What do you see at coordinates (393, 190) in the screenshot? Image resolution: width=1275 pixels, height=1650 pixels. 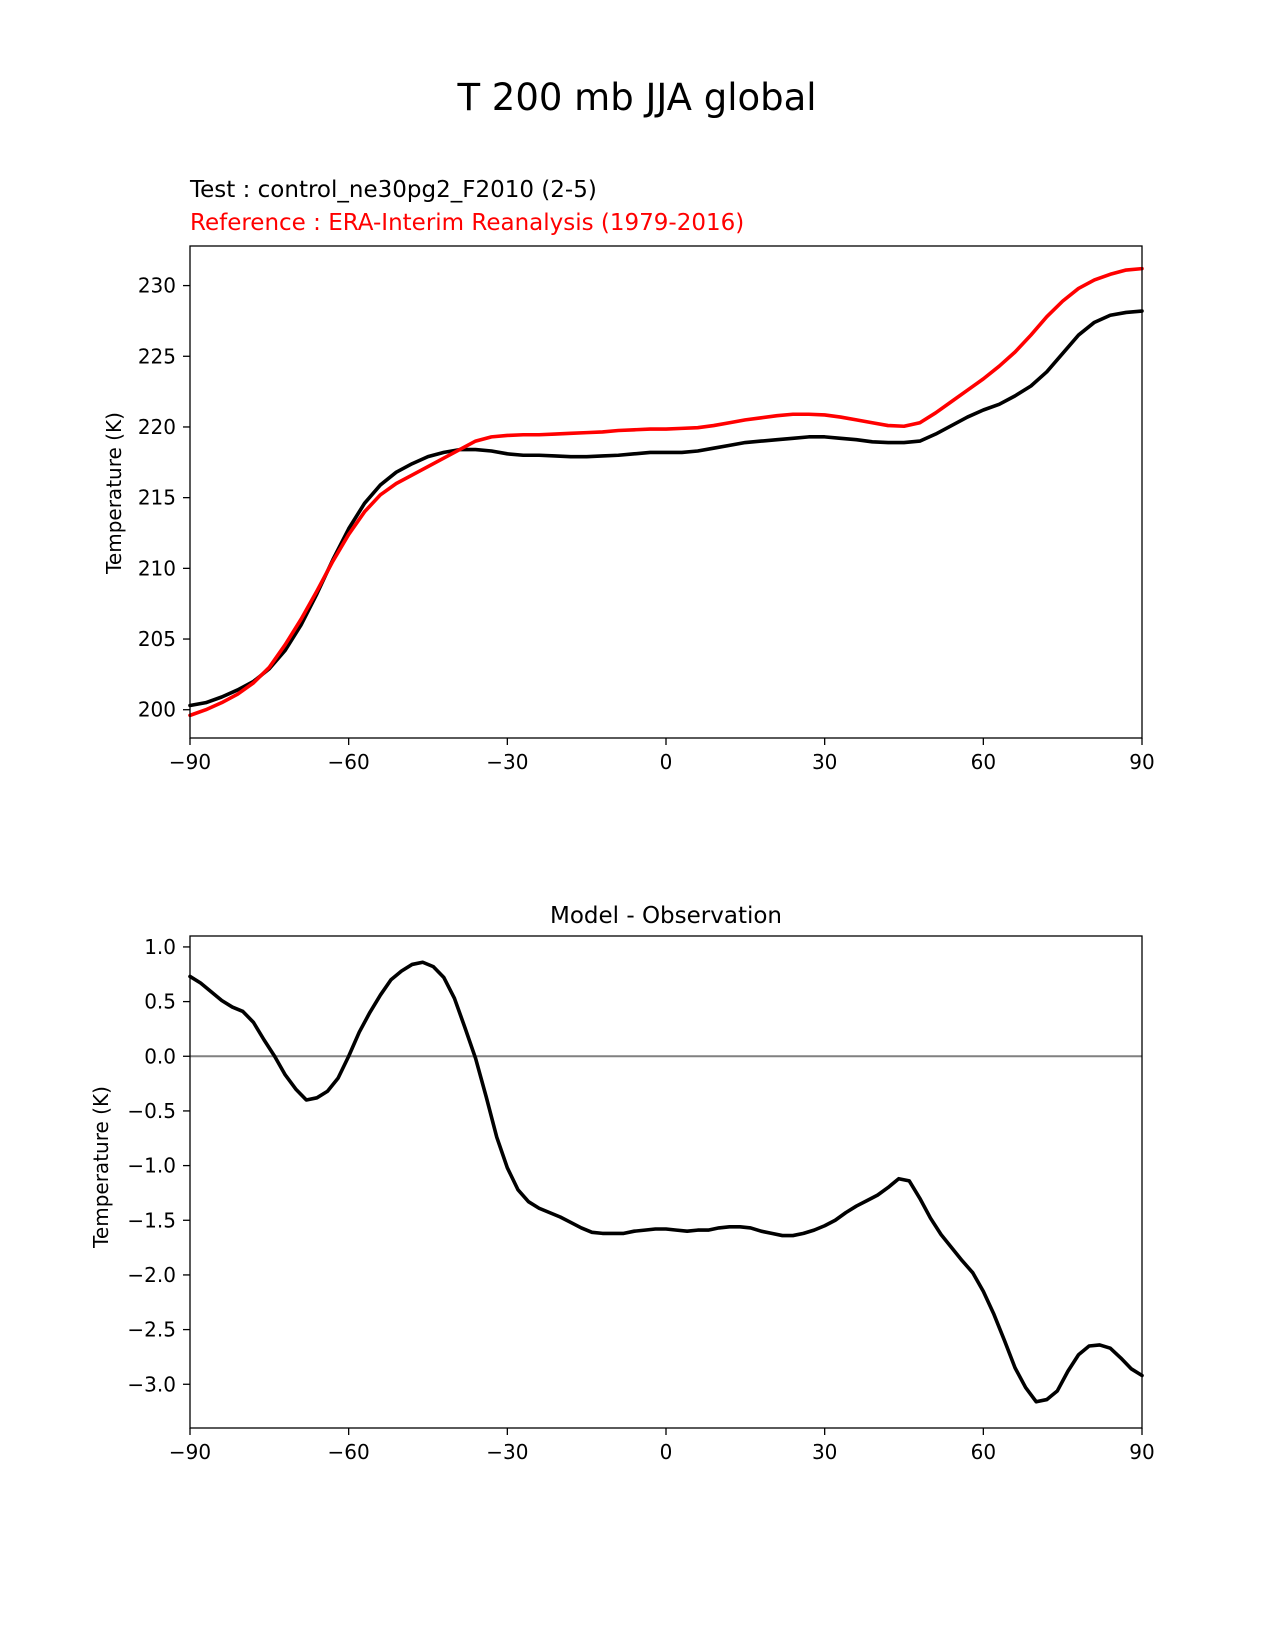 I see `test-label: Test : control_ne30pg2_F2010 (2-5)` at bounding box center [393, 190].